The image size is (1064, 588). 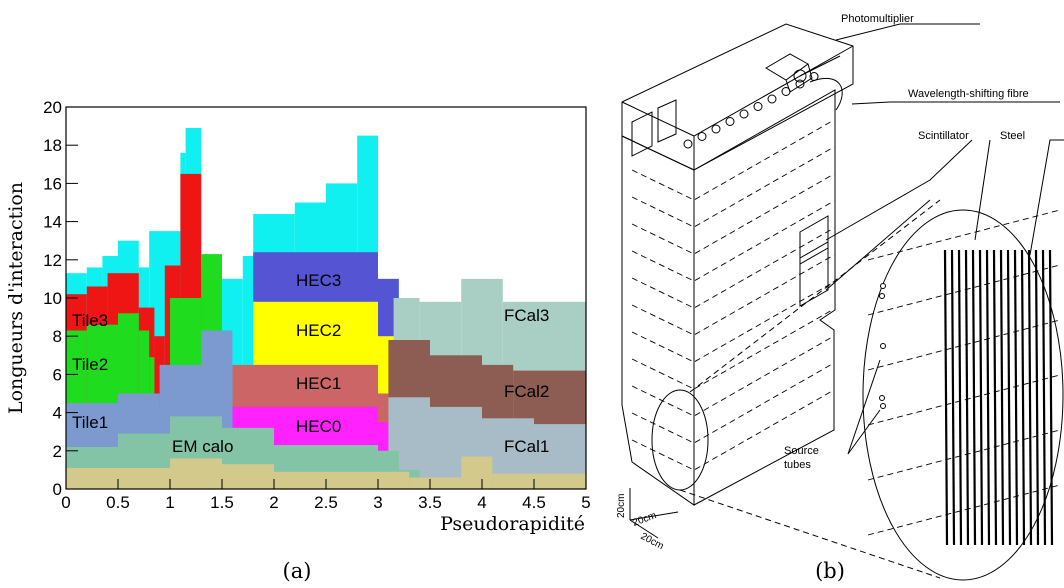 I want to click on y-tick-label: 0, so click(x=57, y=489).